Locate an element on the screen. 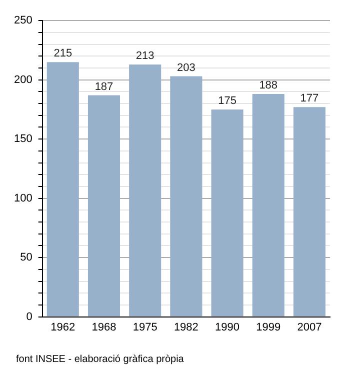 The height and width of the screenshot is (373, 350). data-label: 188 is located at coordinates (268, 86).